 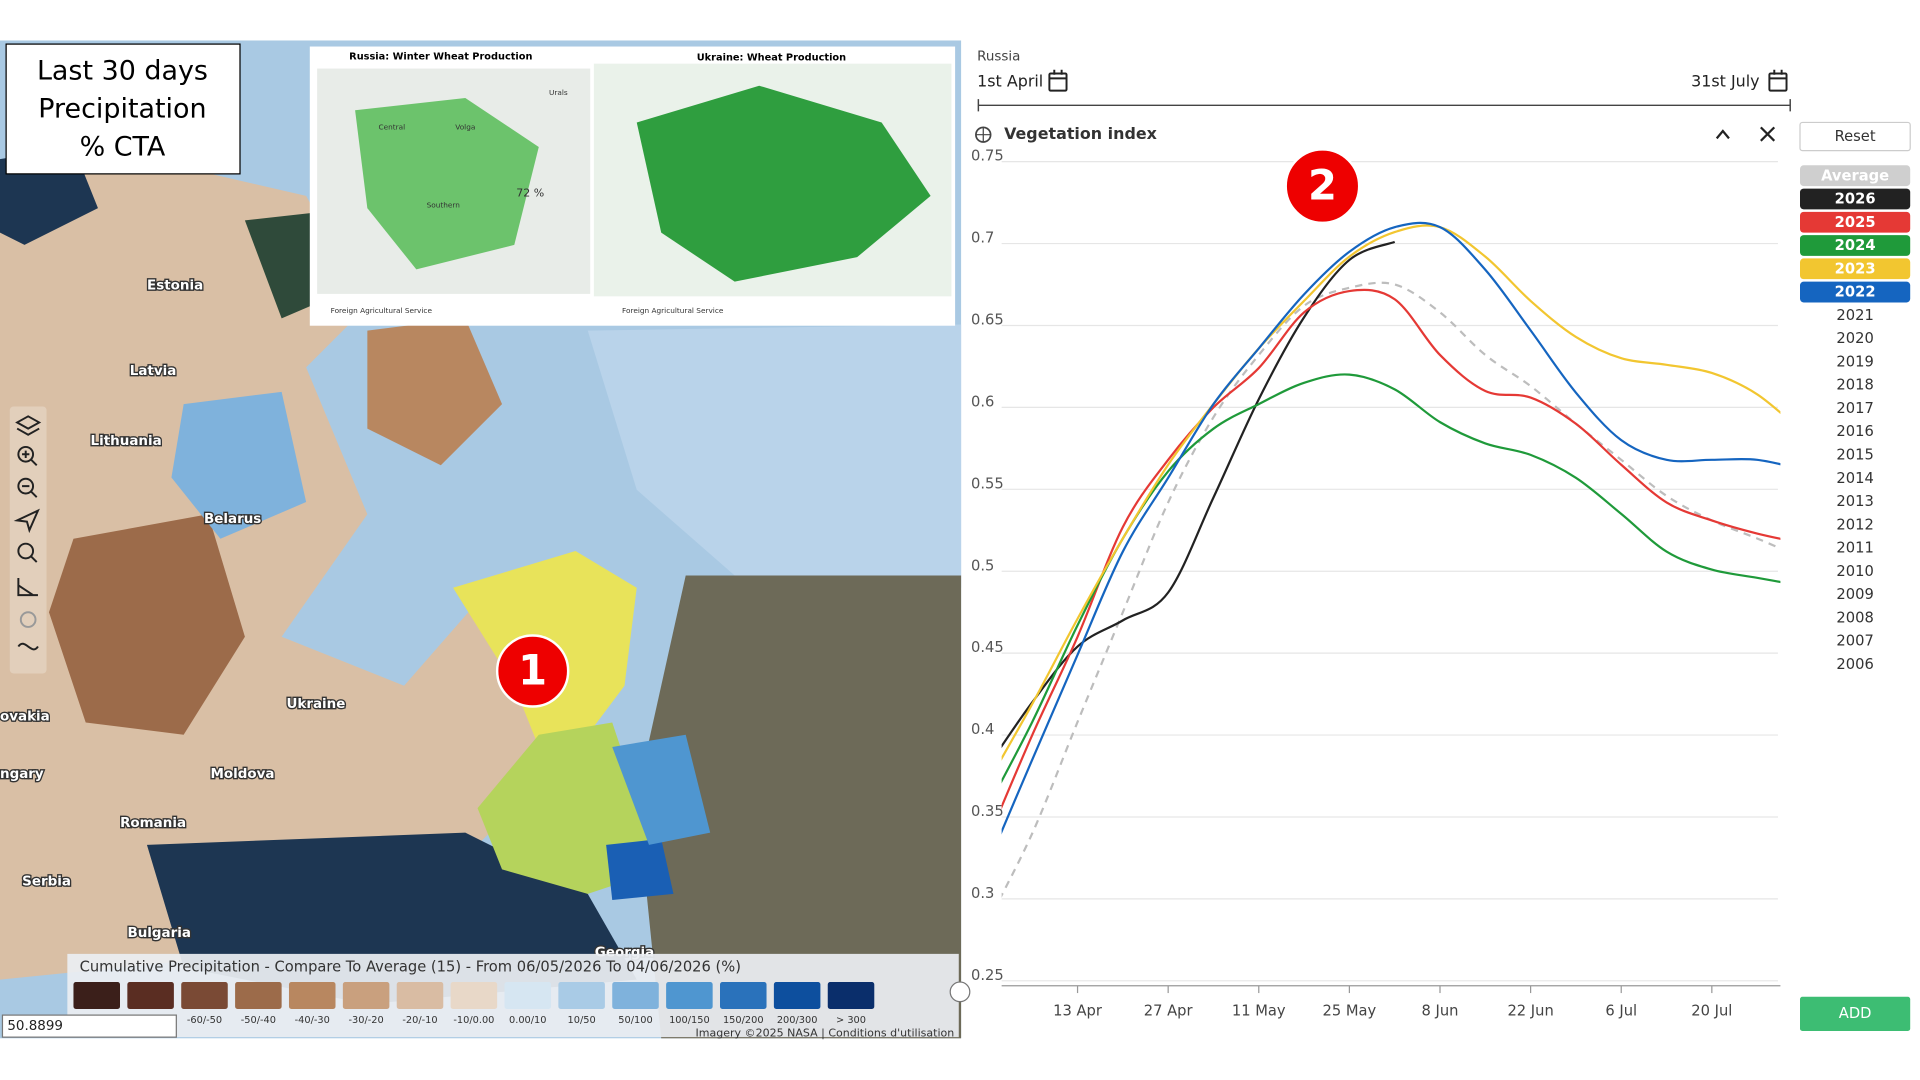 What do you see at coordinates (1854, 361) in the screenshot?
I see `year-option: 2019` at bounding box center [1854, 361].